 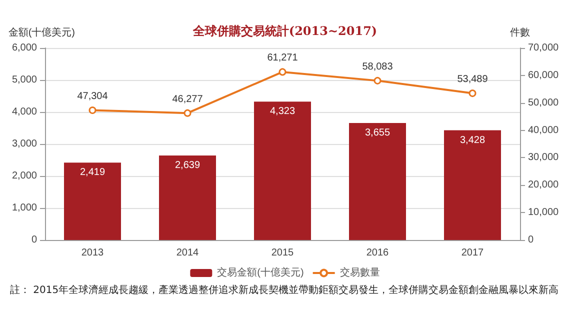 I want to click on x-tick-label: 2013, so click(x=92, y=253).